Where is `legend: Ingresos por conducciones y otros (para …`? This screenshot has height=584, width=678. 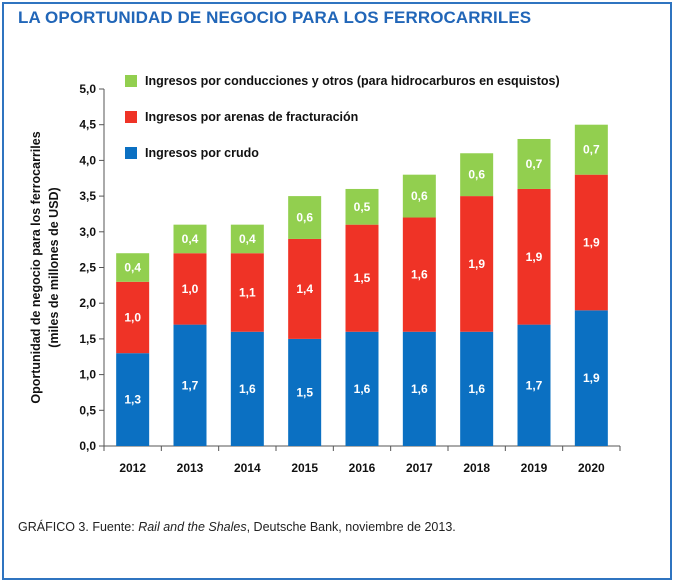 legend: Ingresos por conducciones y otros (para … is located at coordinates (342, 117).